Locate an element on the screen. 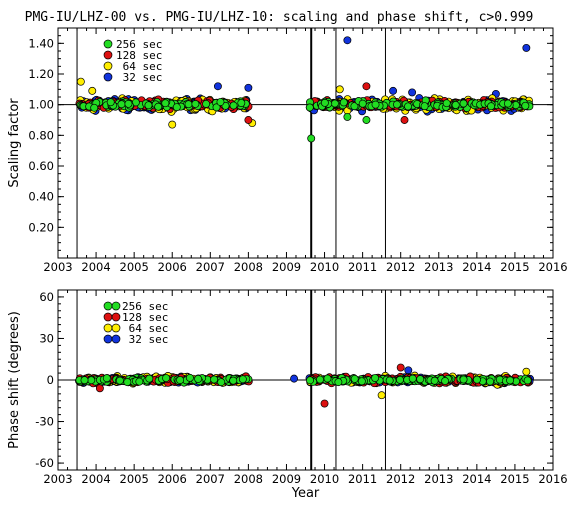  y-tick-label: 0.60 is located at coordinates (41, 166).